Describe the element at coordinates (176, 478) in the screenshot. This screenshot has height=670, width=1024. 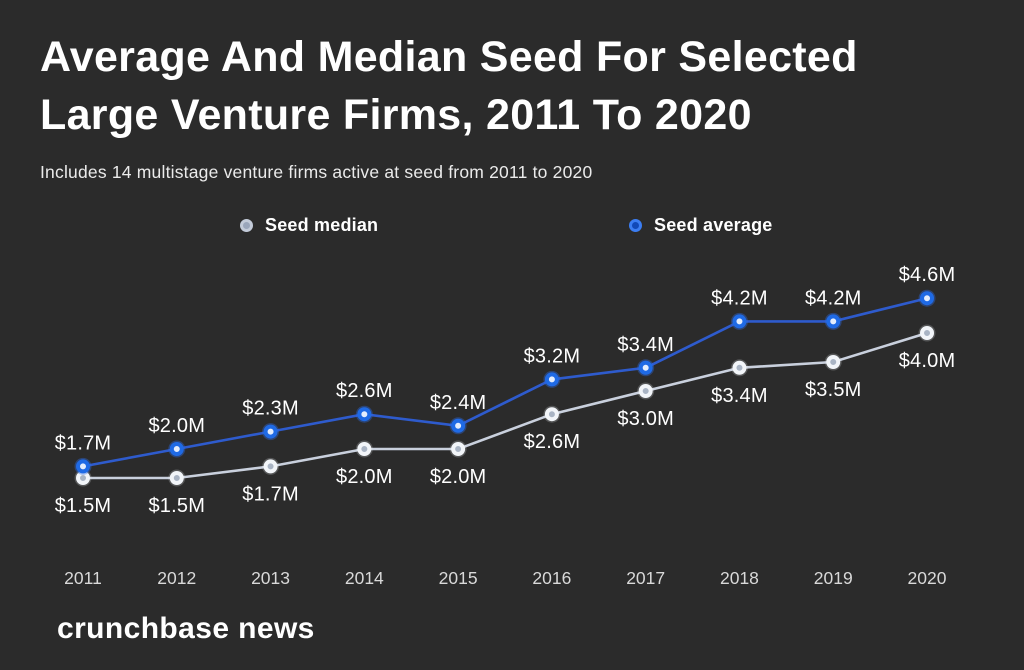
I see `seed-median-point-2012` at that location.